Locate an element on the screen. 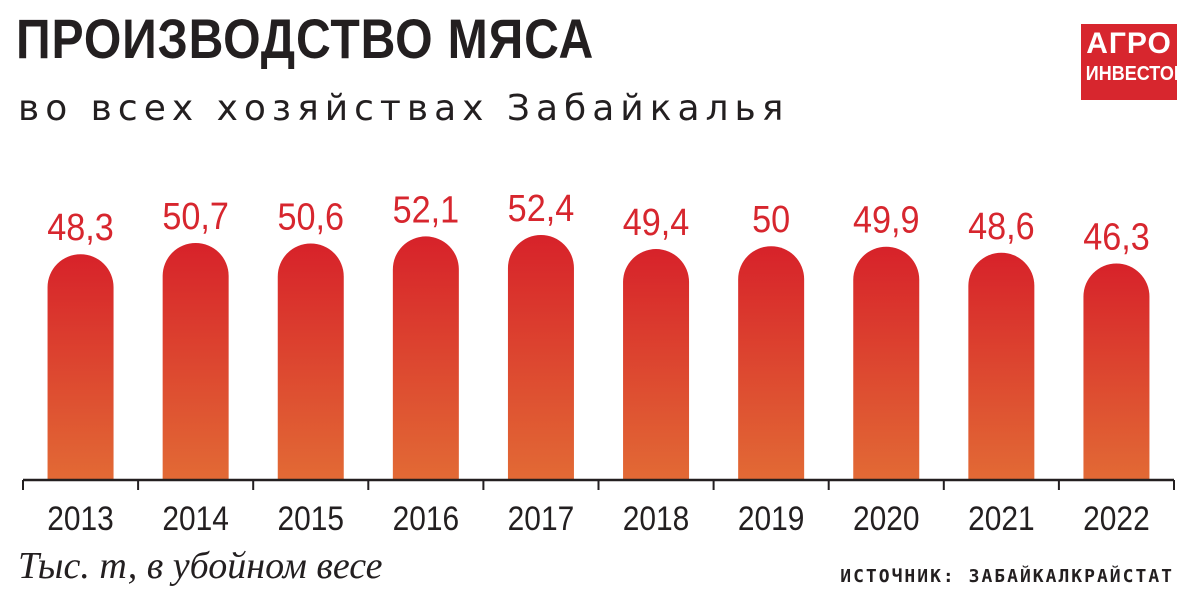  bar-2016 is located at coordinates (425, 358).